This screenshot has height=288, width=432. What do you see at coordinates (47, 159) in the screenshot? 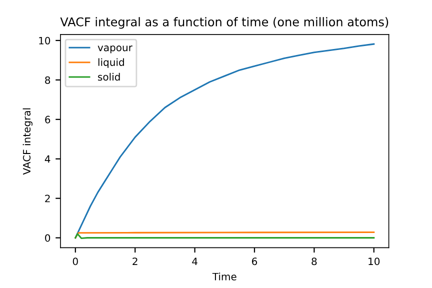
I see `y-tick-label: 4` at bounding box center [47, 159].